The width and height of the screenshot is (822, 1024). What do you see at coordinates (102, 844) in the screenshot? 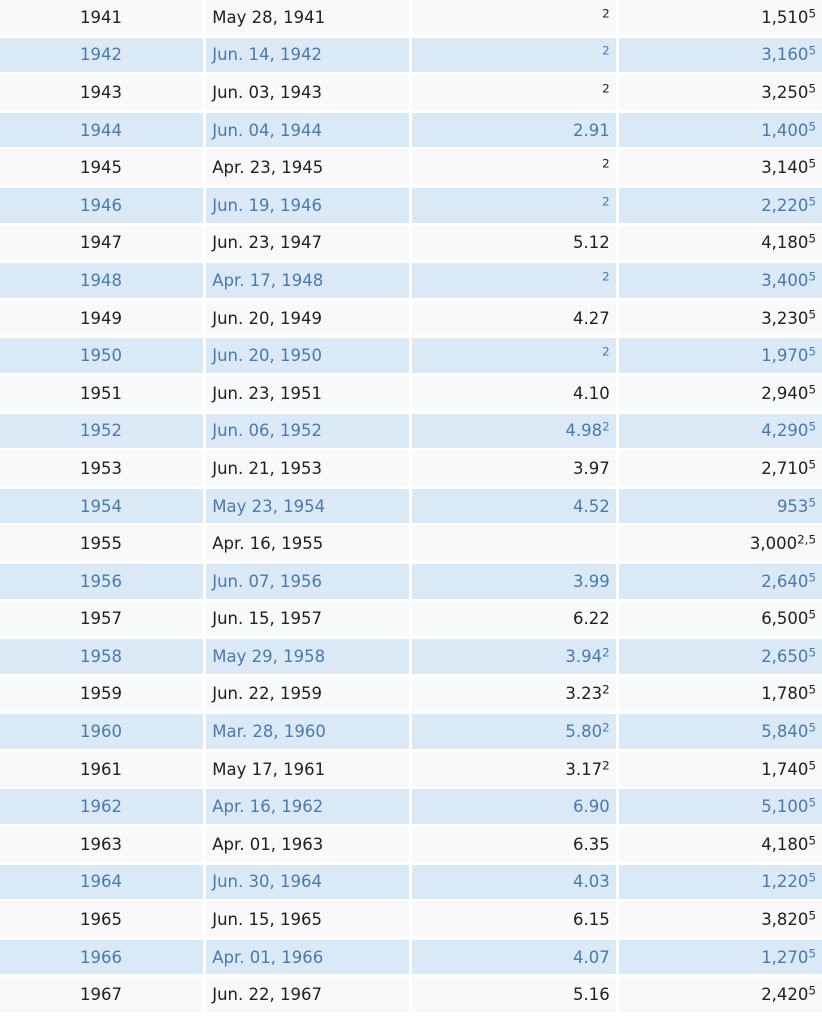
I see `water-year-cell: 1963` at bounding box center [102, 844].